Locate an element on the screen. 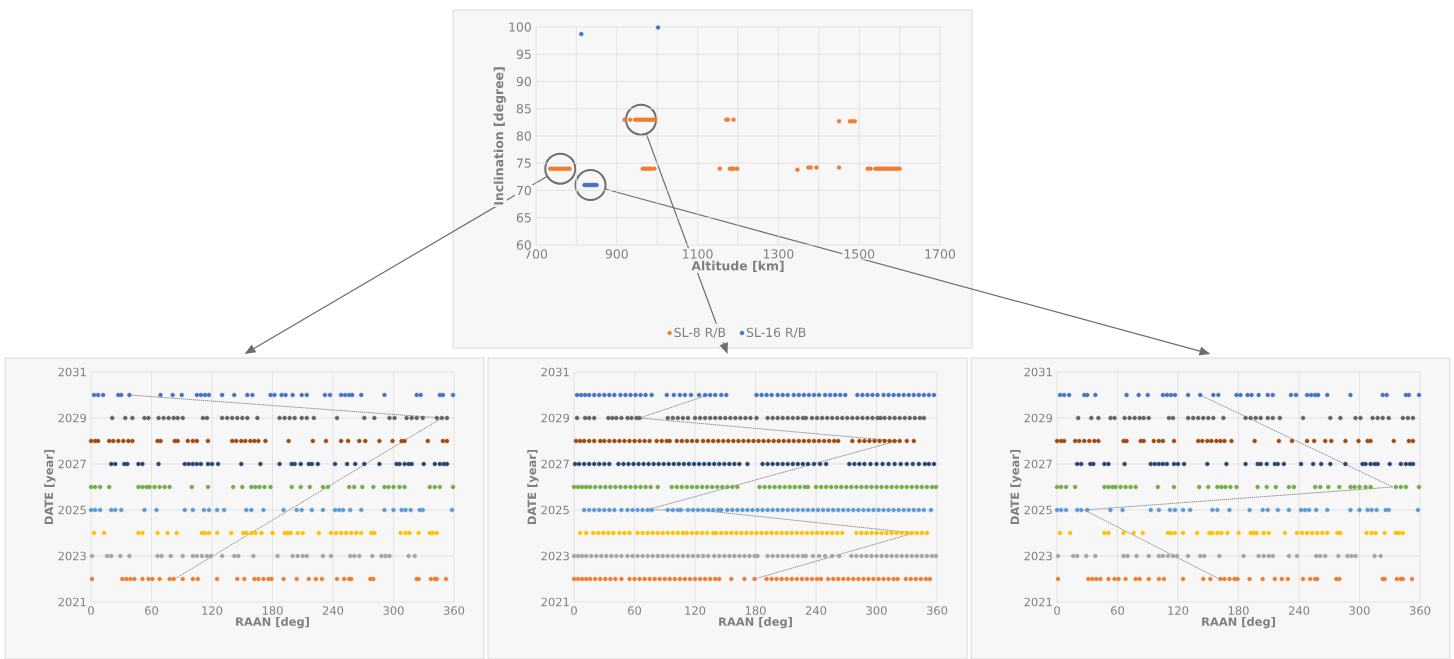 This screenshot has height=659, width=1454. legend-label: SL-16 R/B is located at coordinates (776, 333).